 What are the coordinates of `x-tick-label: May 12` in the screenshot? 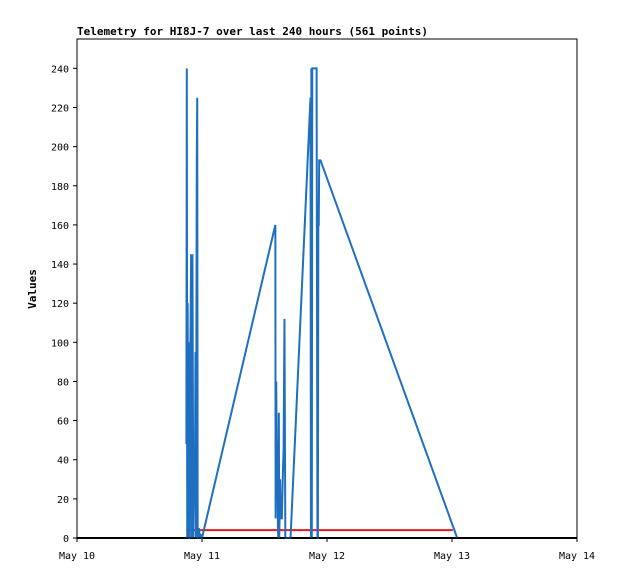 It's located at (327, 556).